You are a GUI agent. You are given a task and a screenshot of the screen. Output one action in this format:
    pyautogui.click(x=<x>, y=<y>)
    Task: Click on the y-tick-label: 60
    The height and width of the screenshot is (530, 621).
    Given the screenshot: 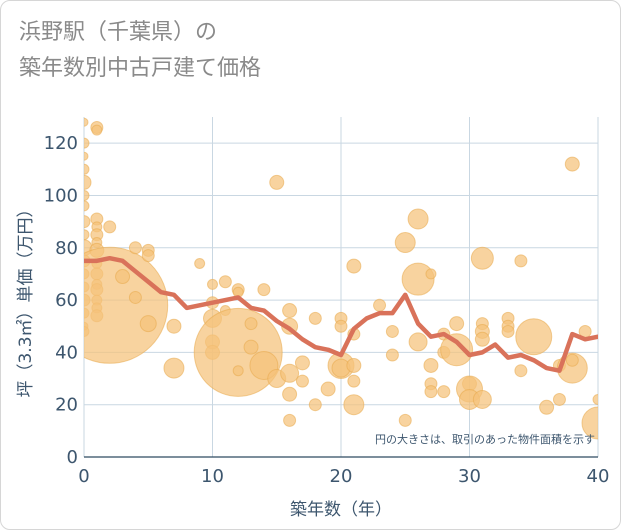 What is the action you would take?
    pyautogui.click(x=66, y=300)
    